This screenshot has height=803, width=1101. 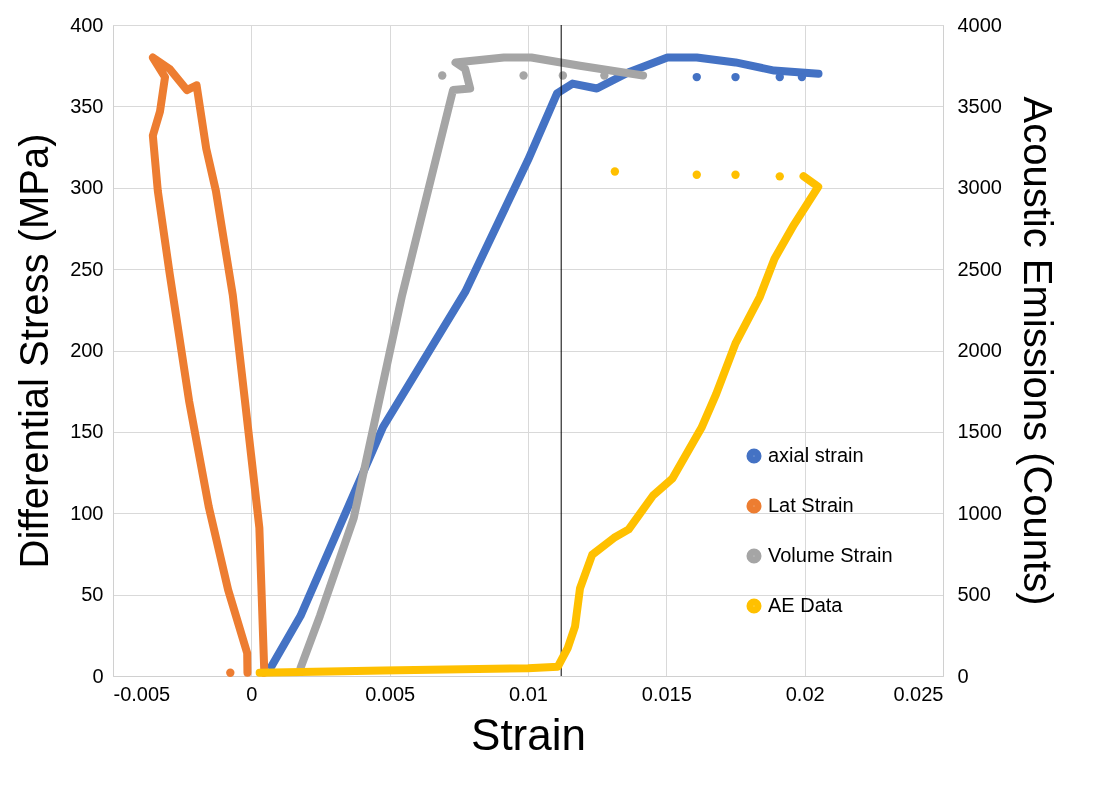 I want to click on legend-label: axial strain, so click(x=816, y=455).